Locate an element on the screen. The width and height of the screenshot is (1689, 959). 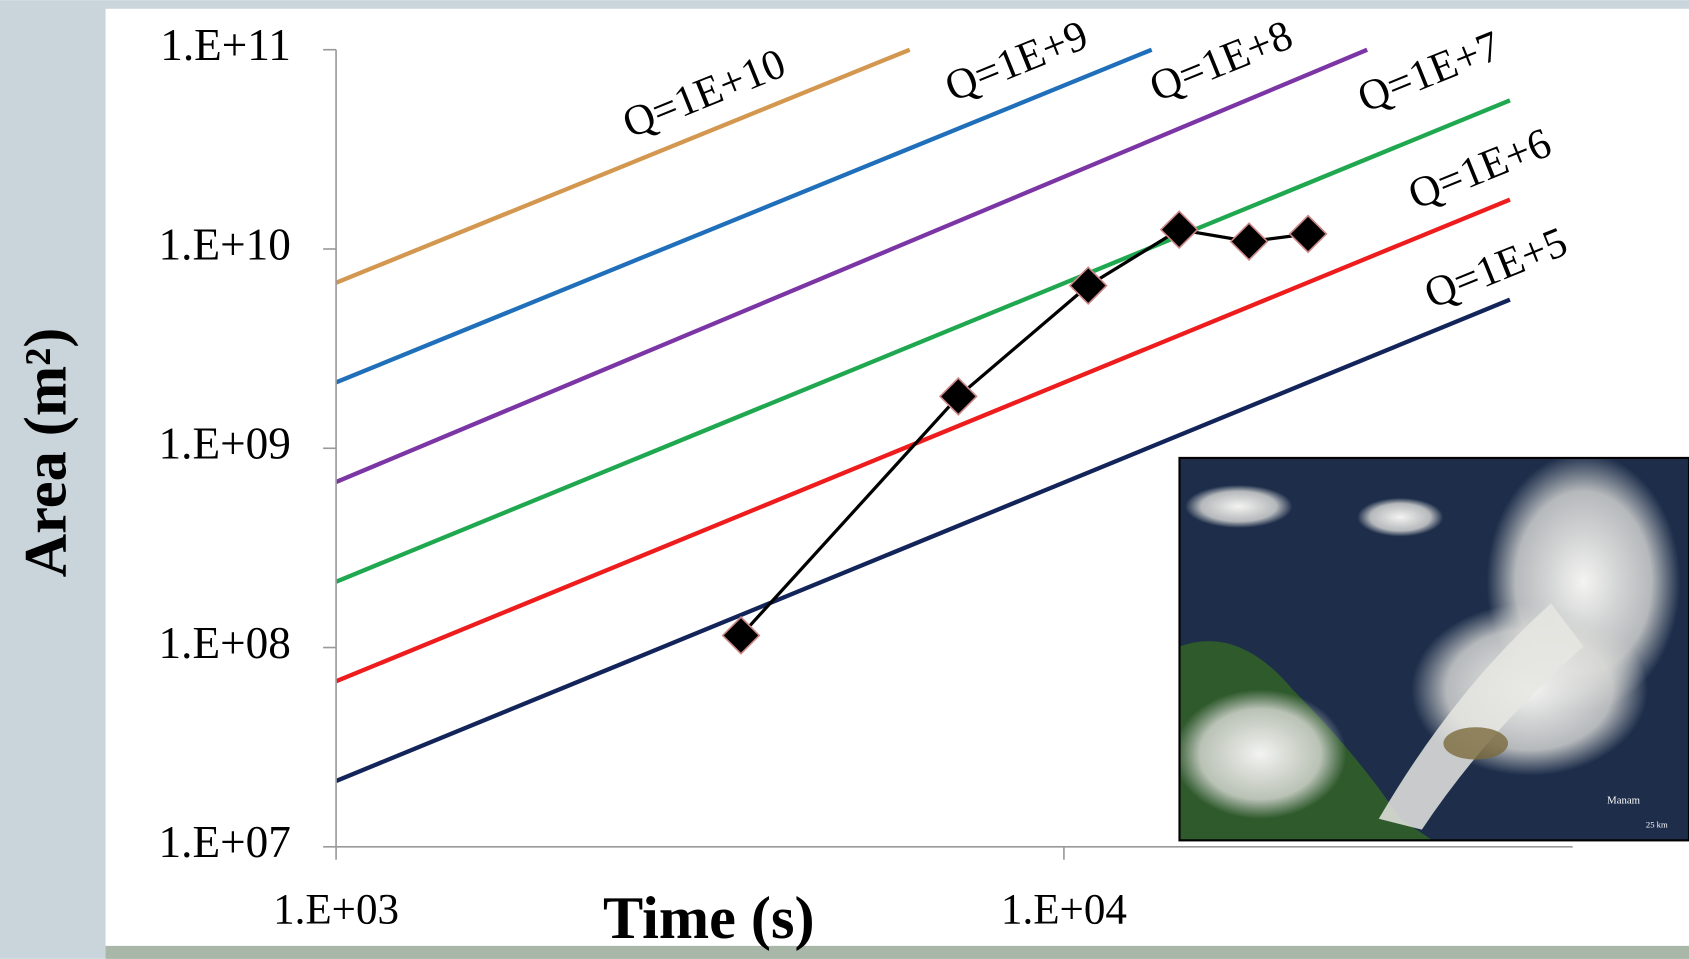
inset-plume is located at coordinates (1481, 716).